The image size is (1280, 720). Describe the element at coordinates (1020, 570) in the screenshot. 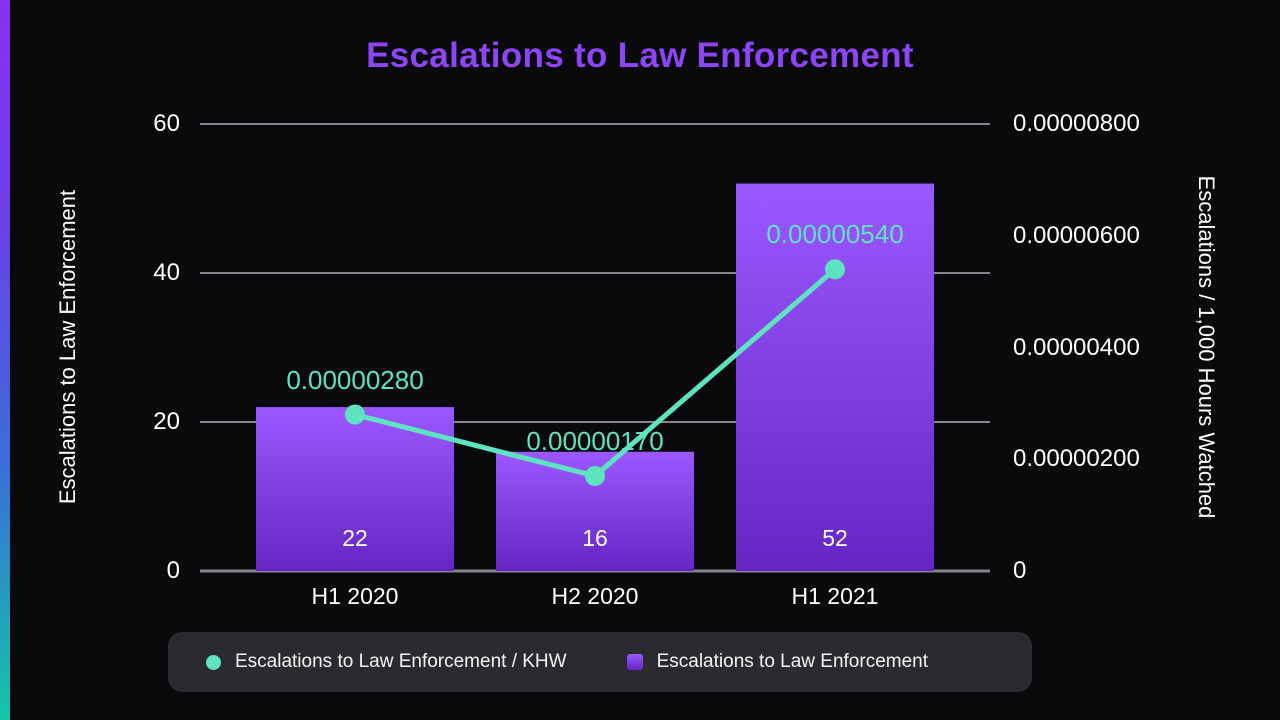

I see `right-tick-label: 0` at that location.